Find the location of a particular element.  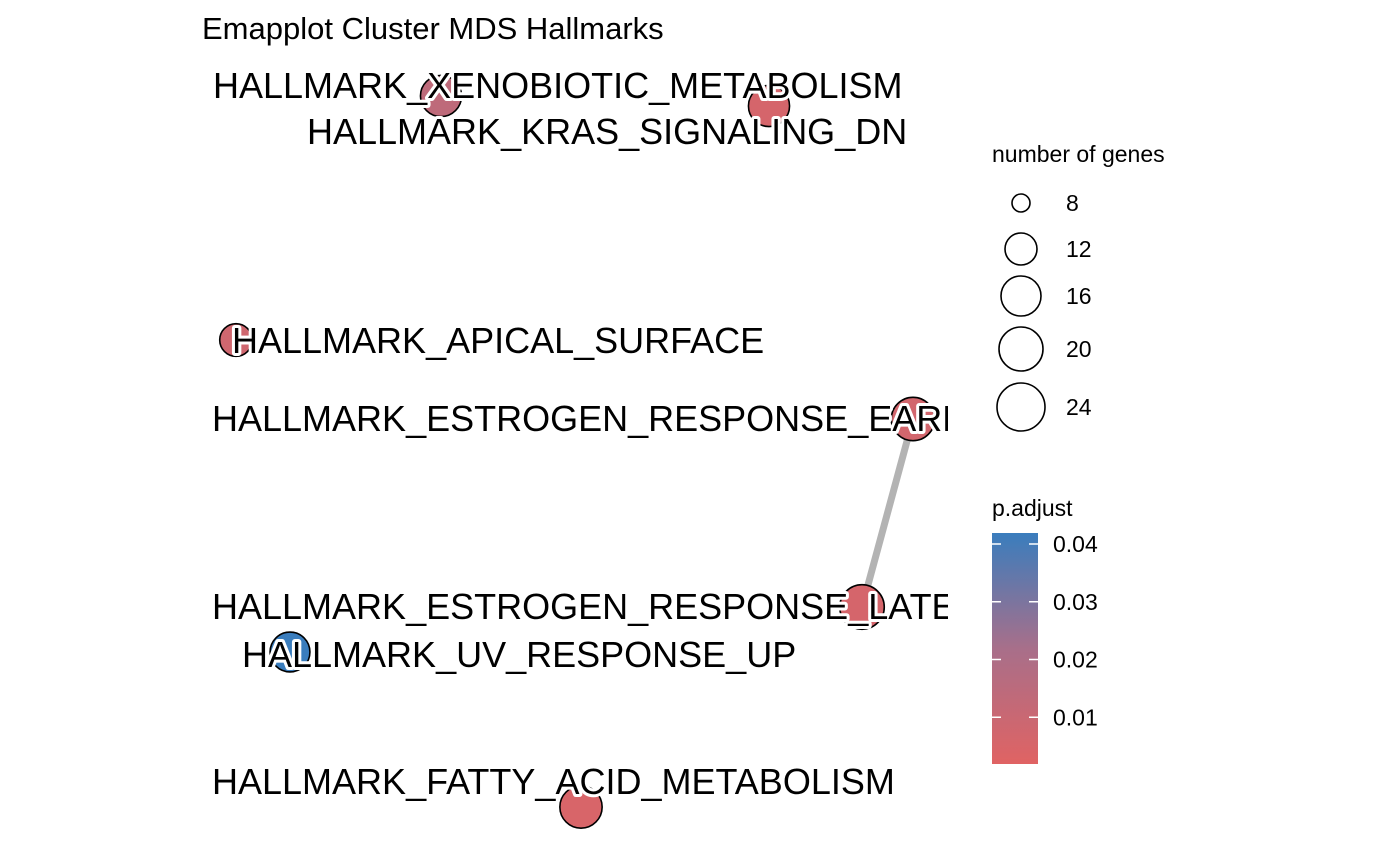

node-xeno is located at coordinates (441, 96).